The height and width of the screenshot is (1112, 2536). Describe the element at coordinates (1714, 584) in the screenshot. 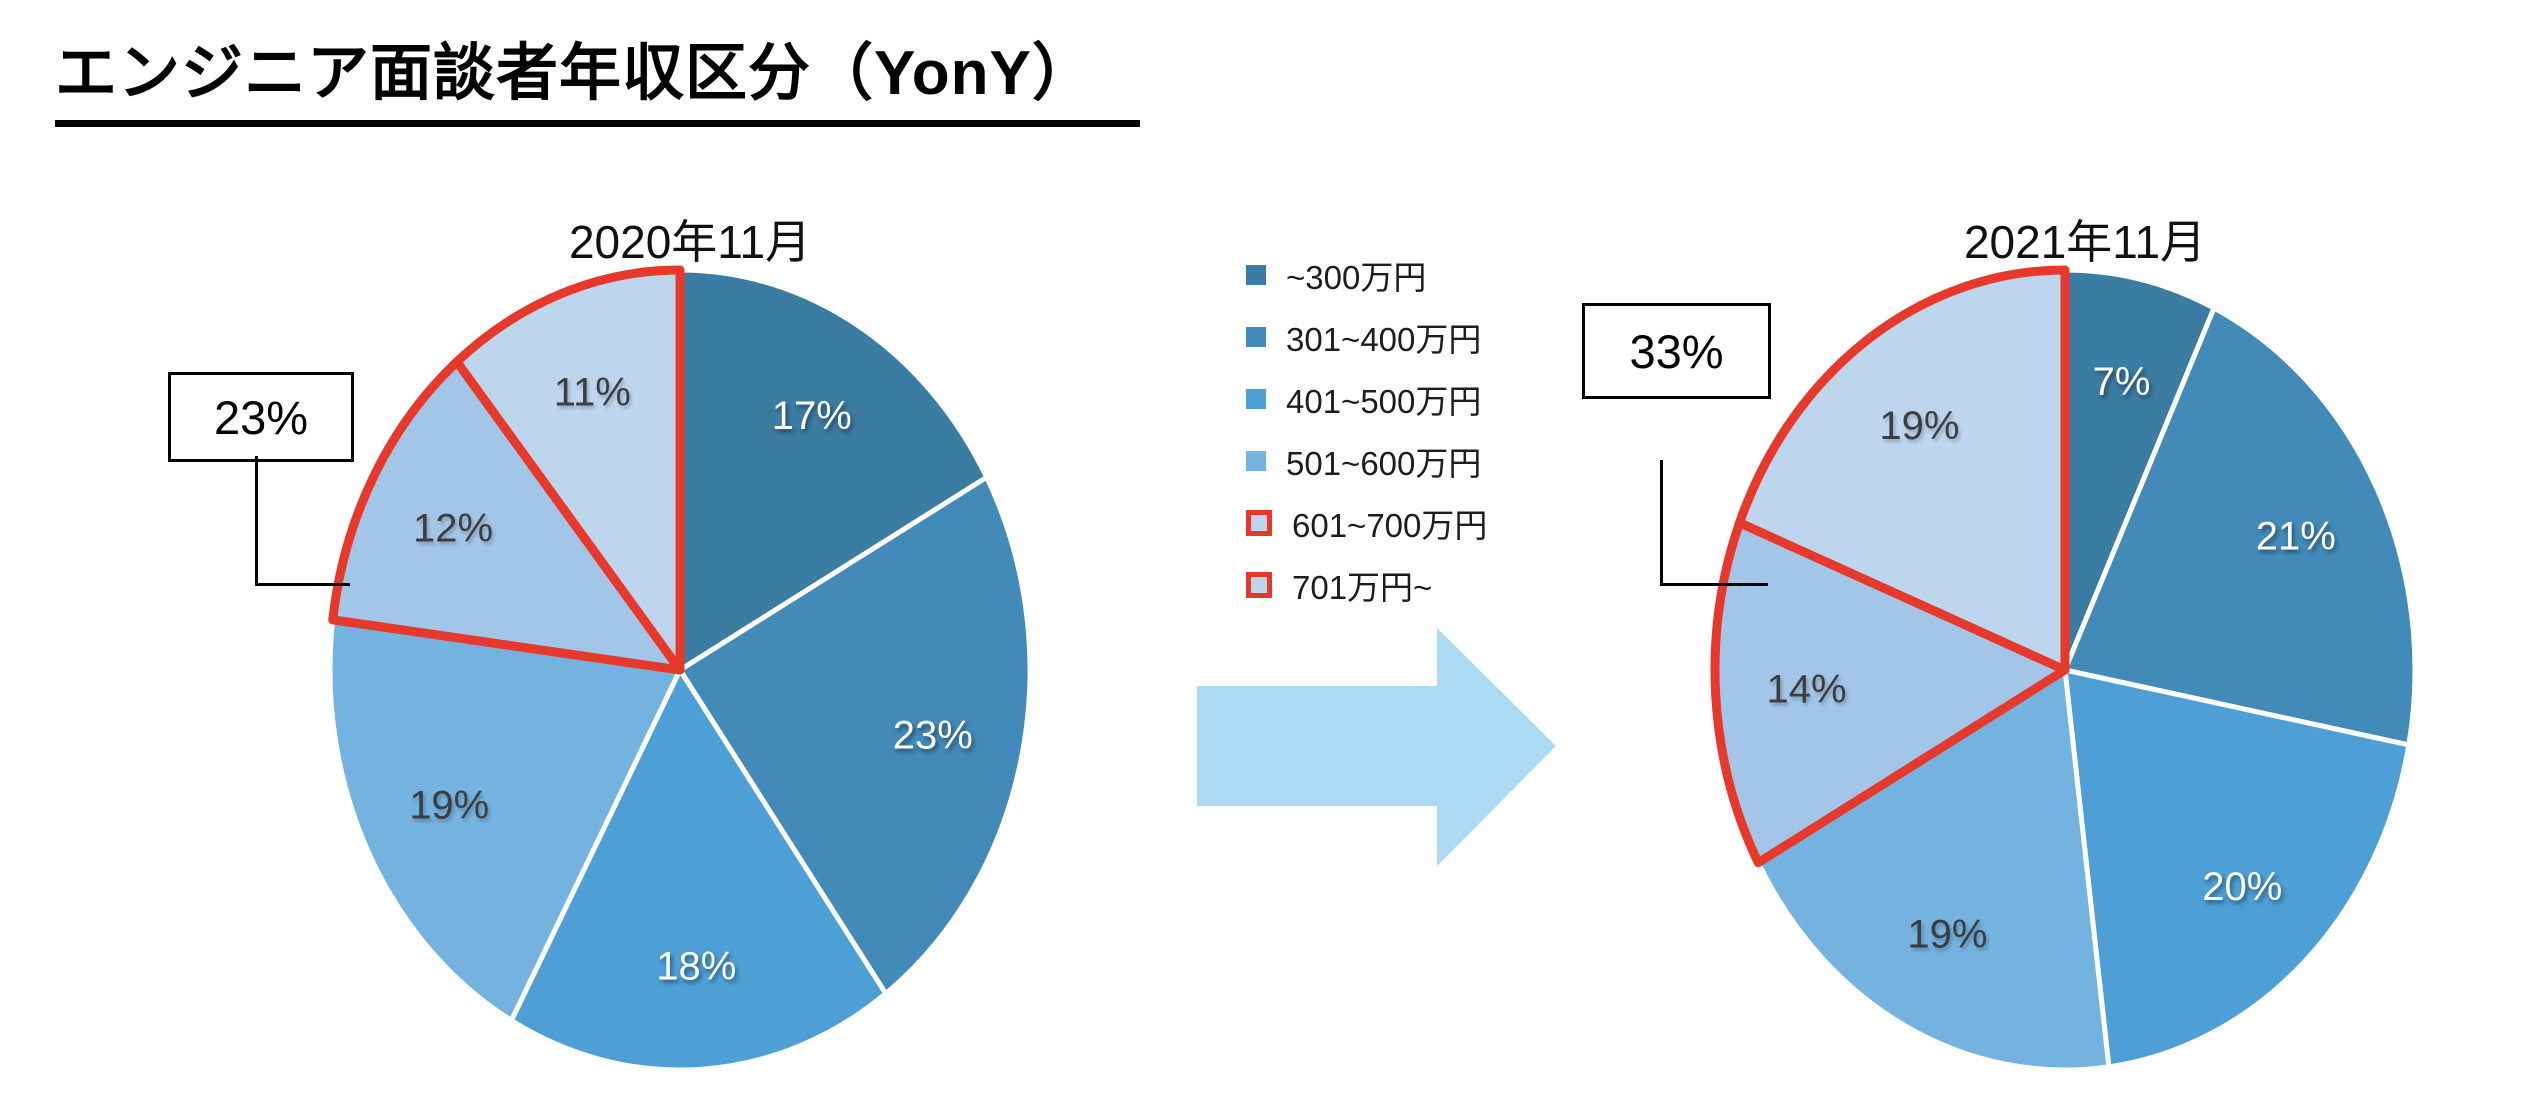

I see `callout-2021-connector-horizontal` at that location.